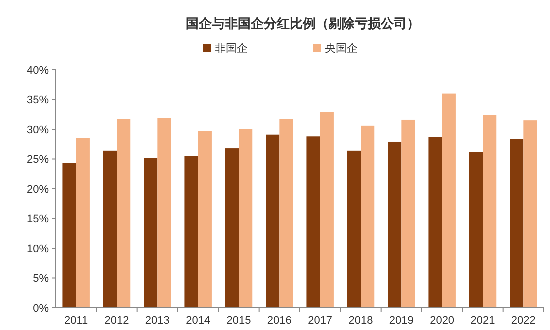 This screenshot has width=550, height=330. Describe the element at coordinates (239, 321) in the screenshot. I see `x-tick-label: 2015` at that location.